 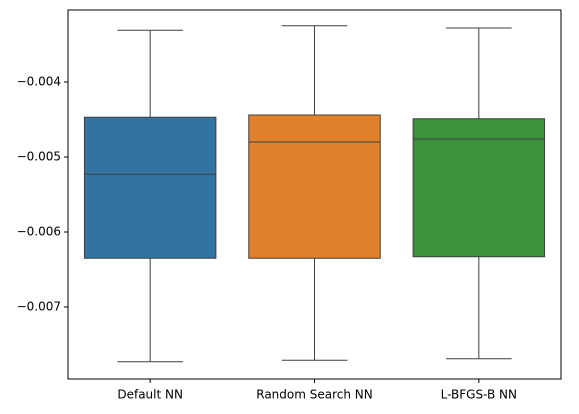 What do you see at coordinates (39, 82) in the screenshot?
I see `y-tick-label: −0.004` at bounding box center [39, 82].